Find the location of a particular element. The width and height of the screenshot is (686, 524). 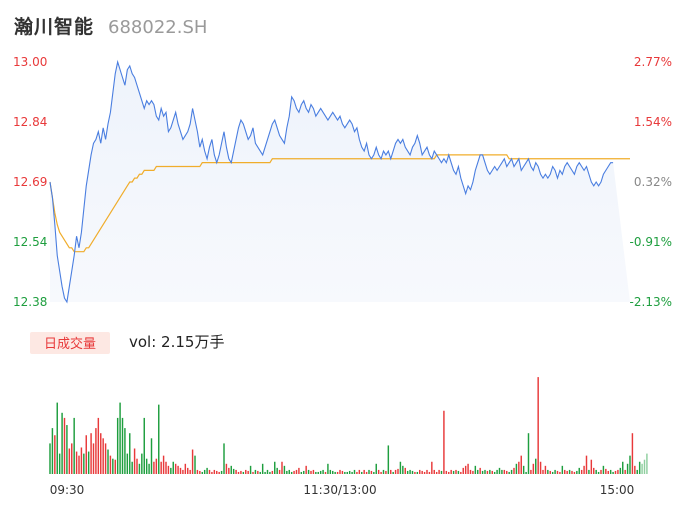

stock-code: 688022.SH is located at coordinates (158, 27).